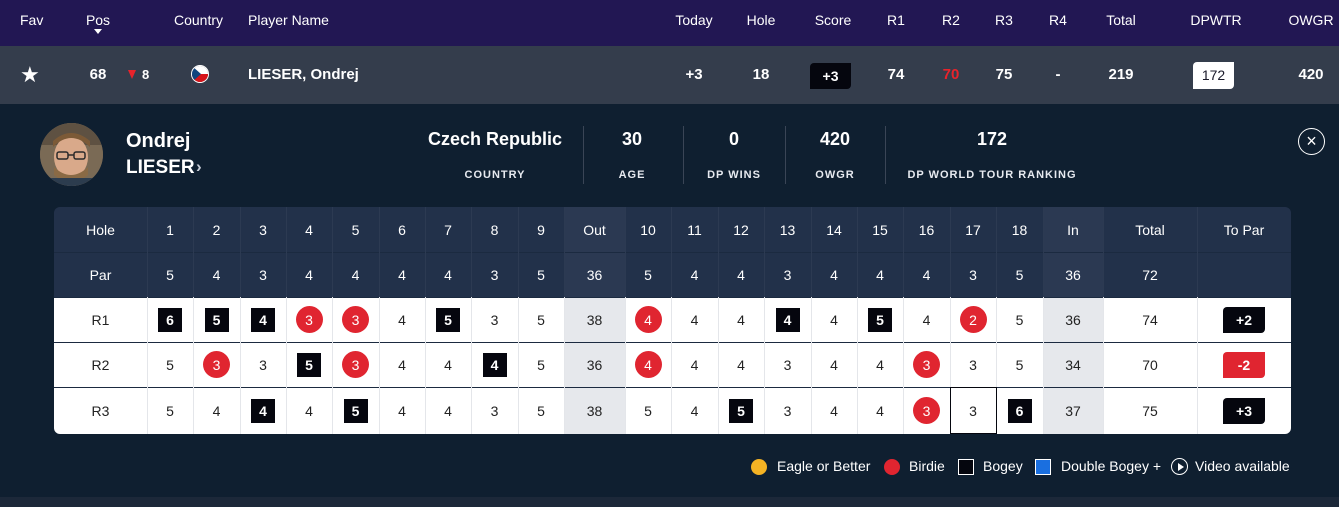 Image resolution: width=1339 pixels, height=507 pixels. I want to click on player-first-name: Ondrej, so click(158, 141).